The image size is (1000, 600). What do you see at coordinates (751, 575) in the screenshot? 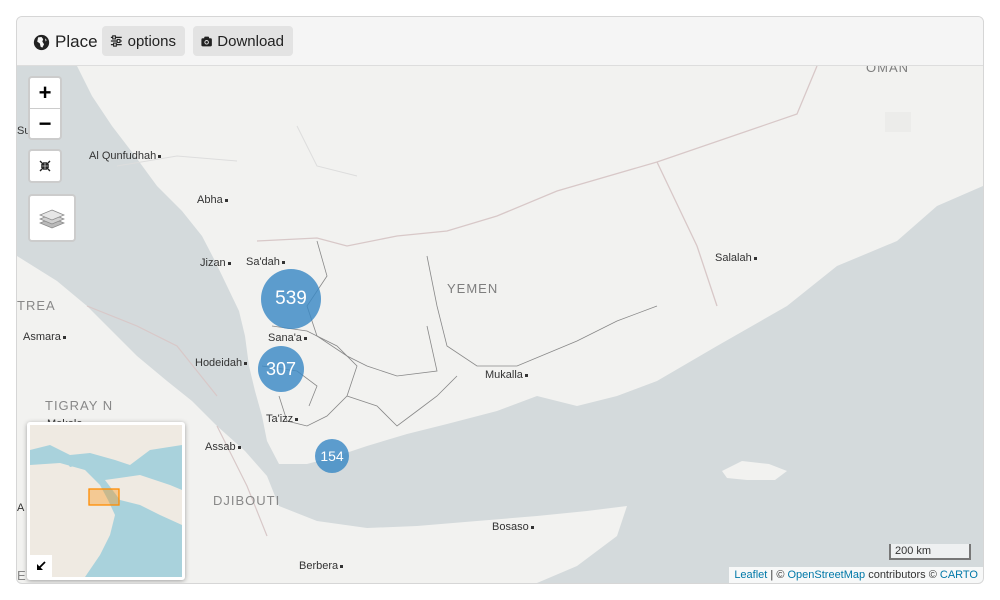
I see `leaflet-link: Leaflet` at bounding box center [751, 575].